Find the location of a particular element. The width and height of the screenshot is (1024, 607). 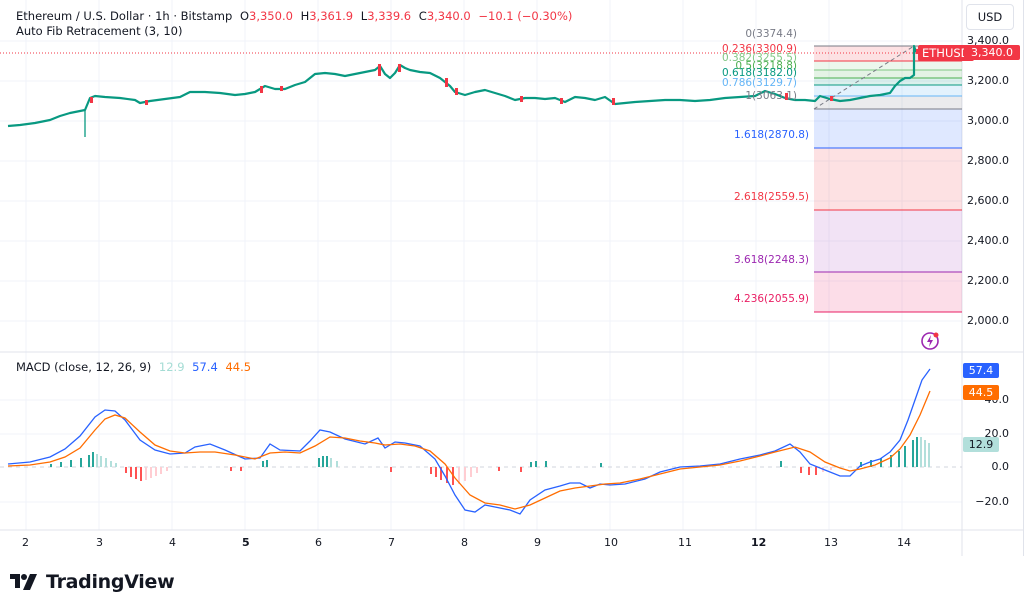

macd-tick: 20.0 is located at coordinates (997, 433).